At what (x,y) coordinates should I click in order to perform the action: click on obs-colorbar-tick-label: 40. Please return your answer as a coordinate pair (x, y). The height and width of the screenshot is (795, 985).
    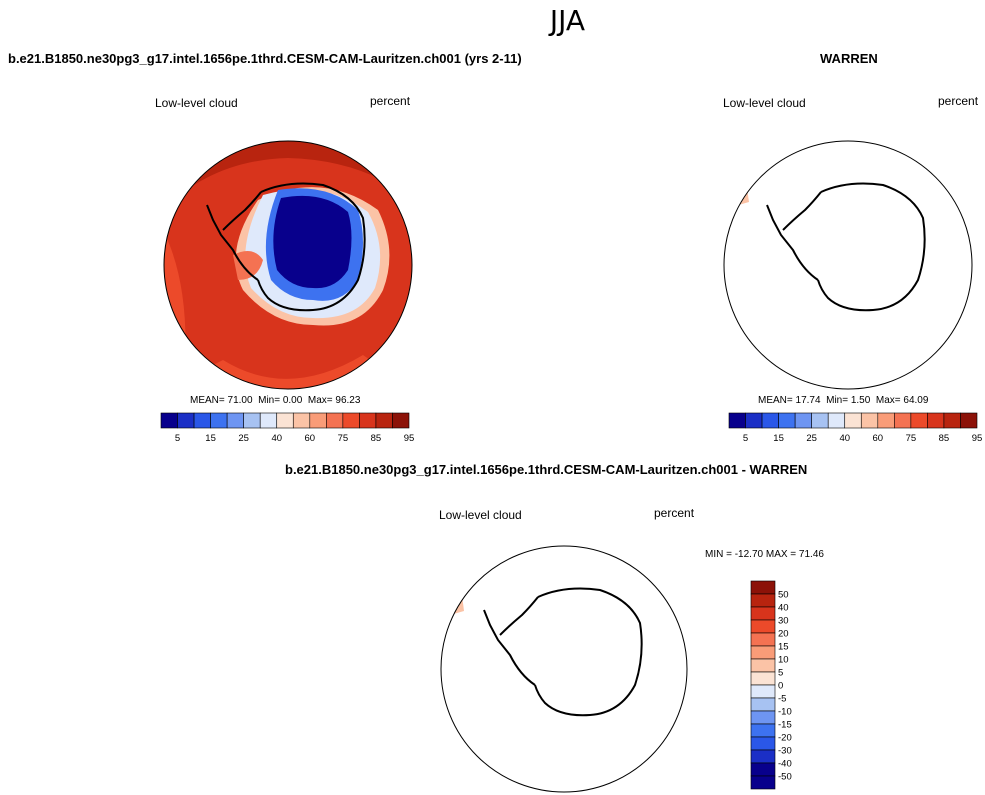
    Looking at the image, I should click on (844, 438).